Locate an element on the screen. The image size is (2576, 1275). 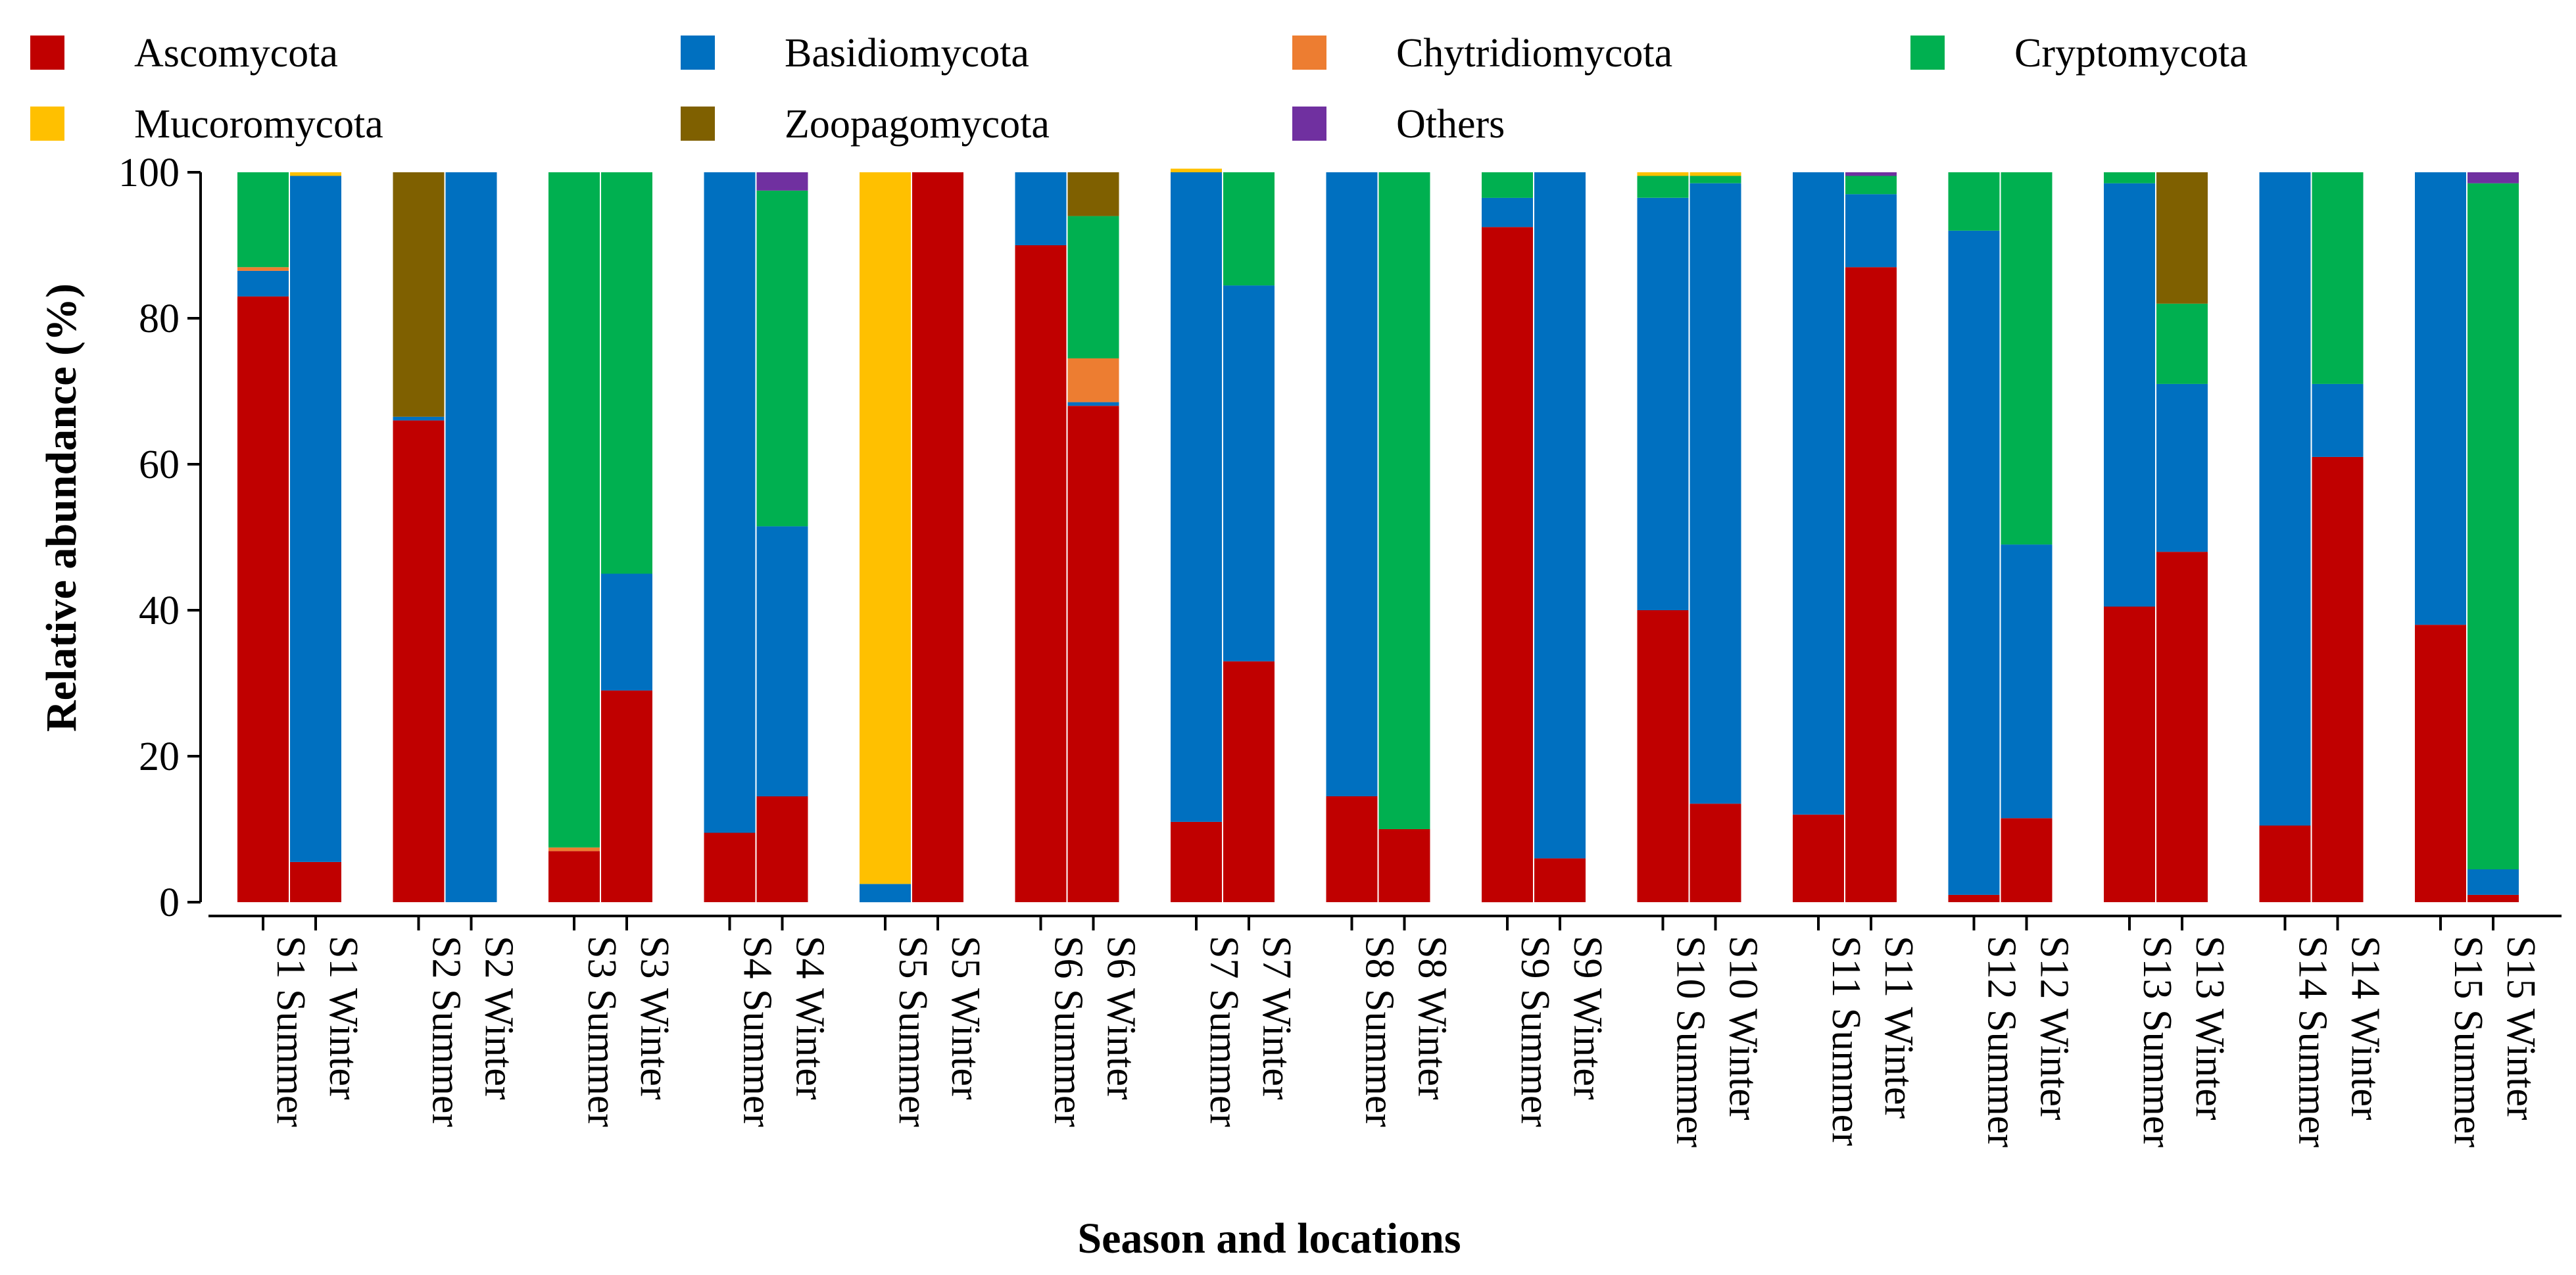
x-tick-label: S4 Winter is located at coordinates (811, 1018).